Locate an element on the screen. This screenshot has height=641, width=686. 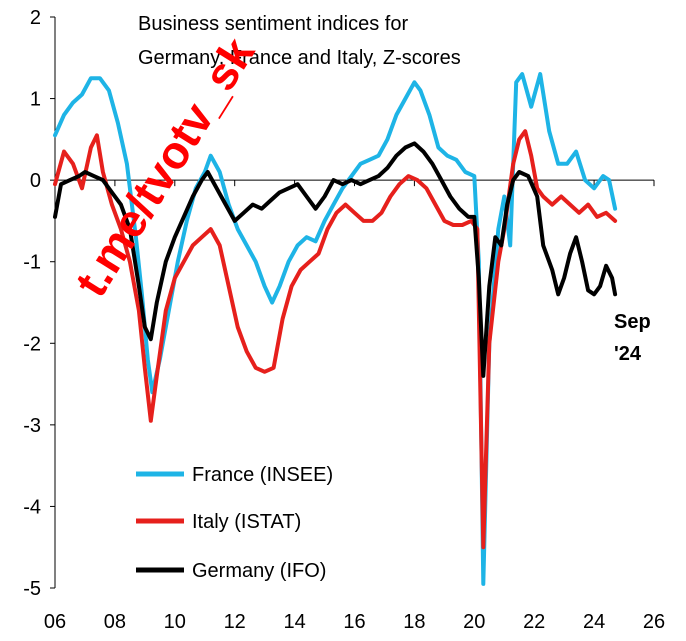
x-tick-label: 18 is located at coordinates (414, 622).